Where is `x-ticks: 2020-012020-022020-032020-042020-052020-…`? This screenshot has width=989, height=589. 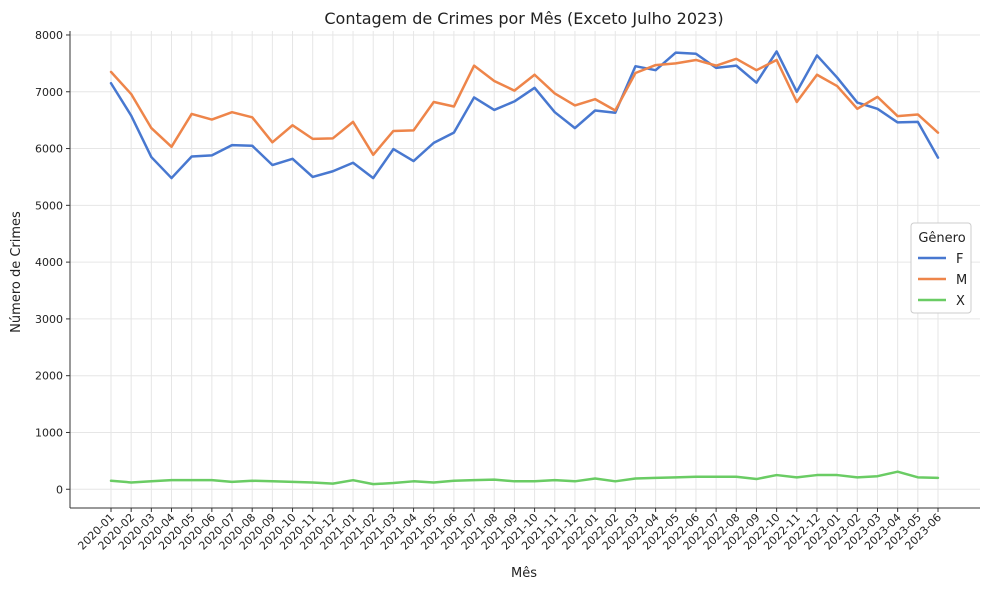
x-ticks: 2020-012020-022020-032020-042020-052020-… is located at coordinates (509, 530).